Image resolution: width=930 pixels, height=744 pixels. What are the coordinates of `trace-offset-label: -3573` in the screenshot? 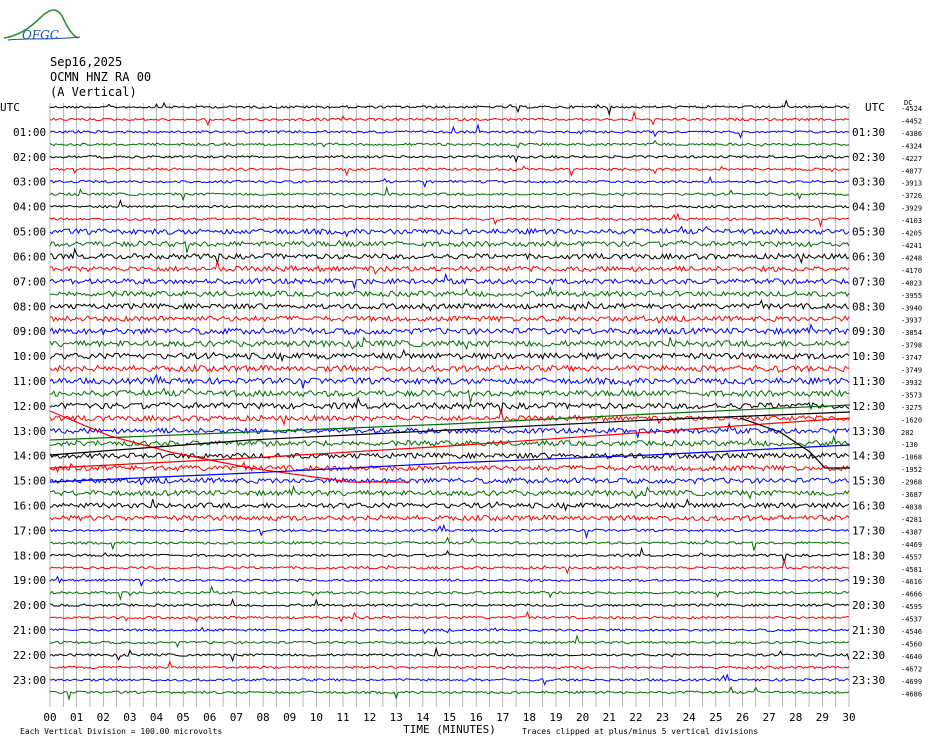 It's located at (911, 395).